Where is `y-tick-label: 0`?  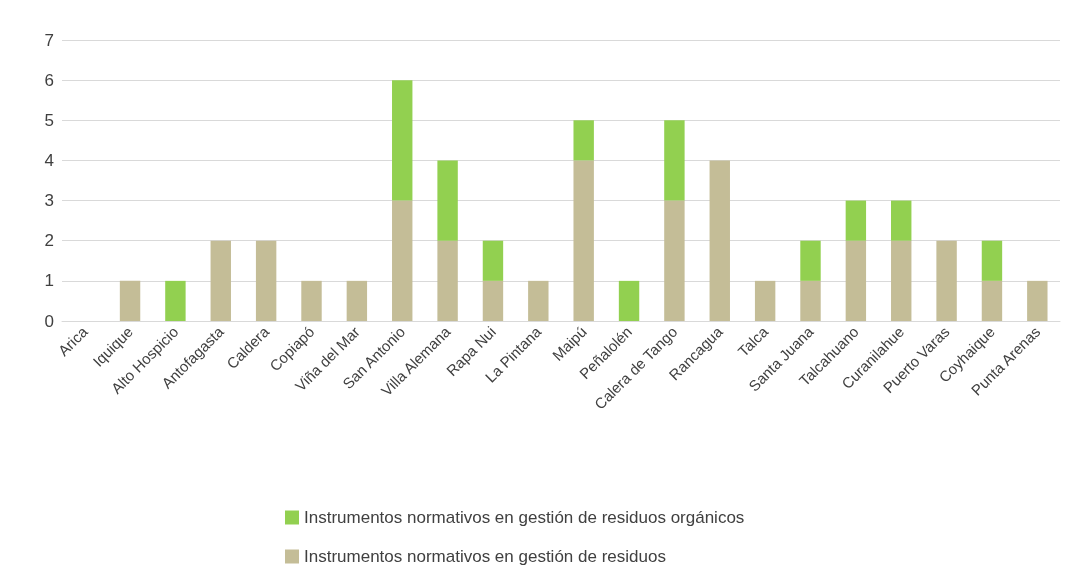 y-tick-label: 0 is located at coordinates (49, 321).